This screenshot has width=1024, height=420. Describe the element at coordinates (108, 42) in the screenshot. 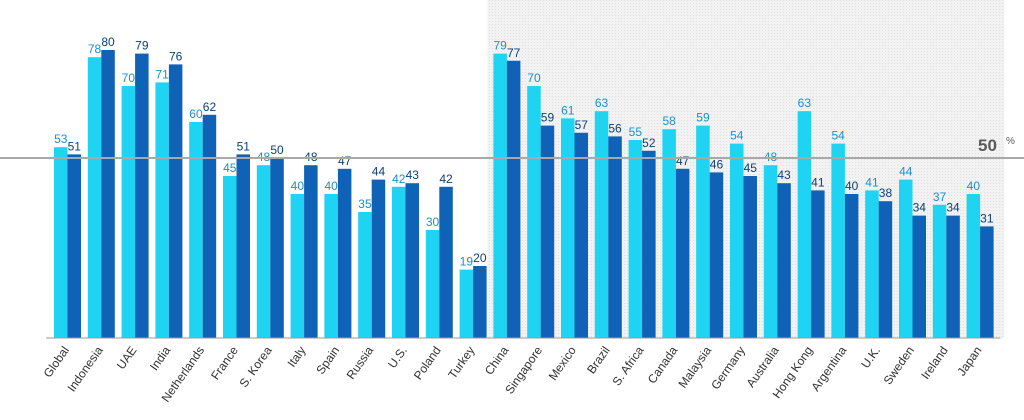

I see `data-label-series-2: 80` at that location.